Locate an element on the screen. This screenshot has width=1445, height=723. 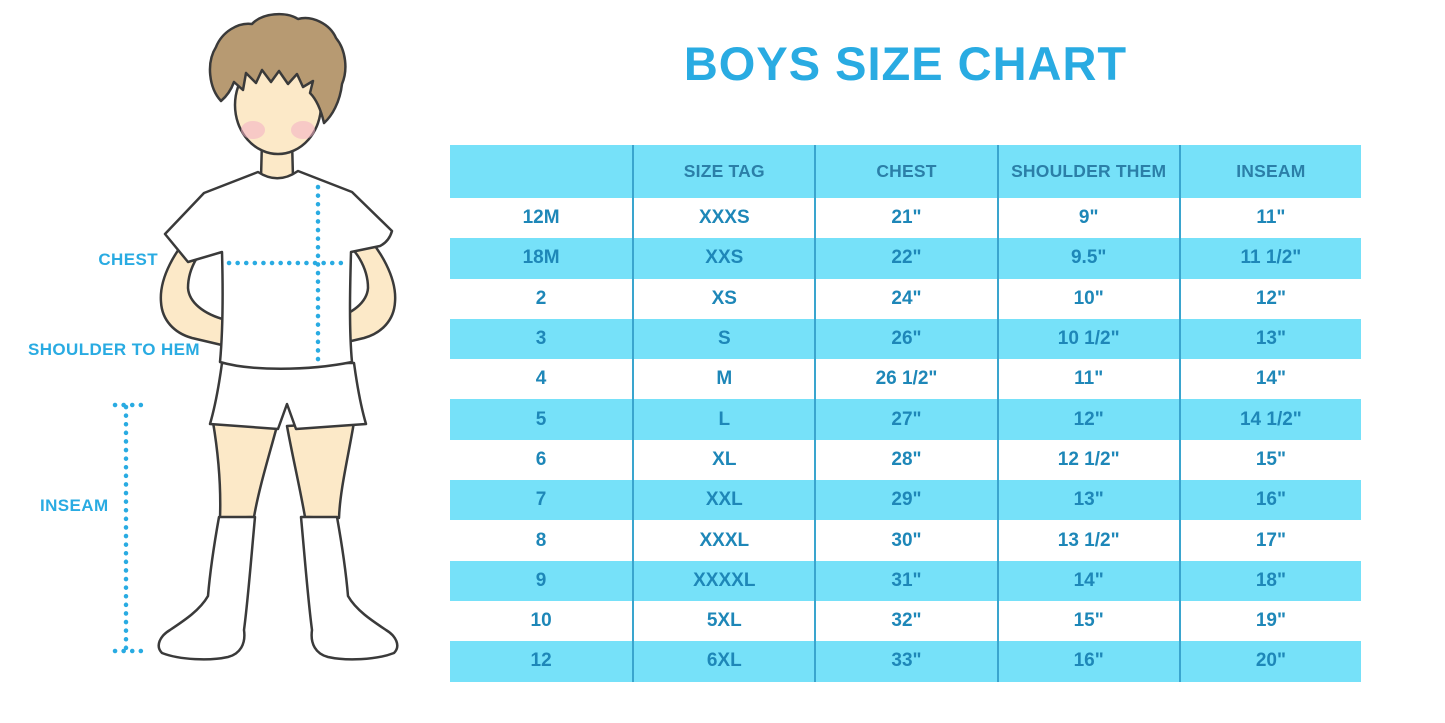
table-cell: 12 1/2" is located at coordinates (1087, 460).